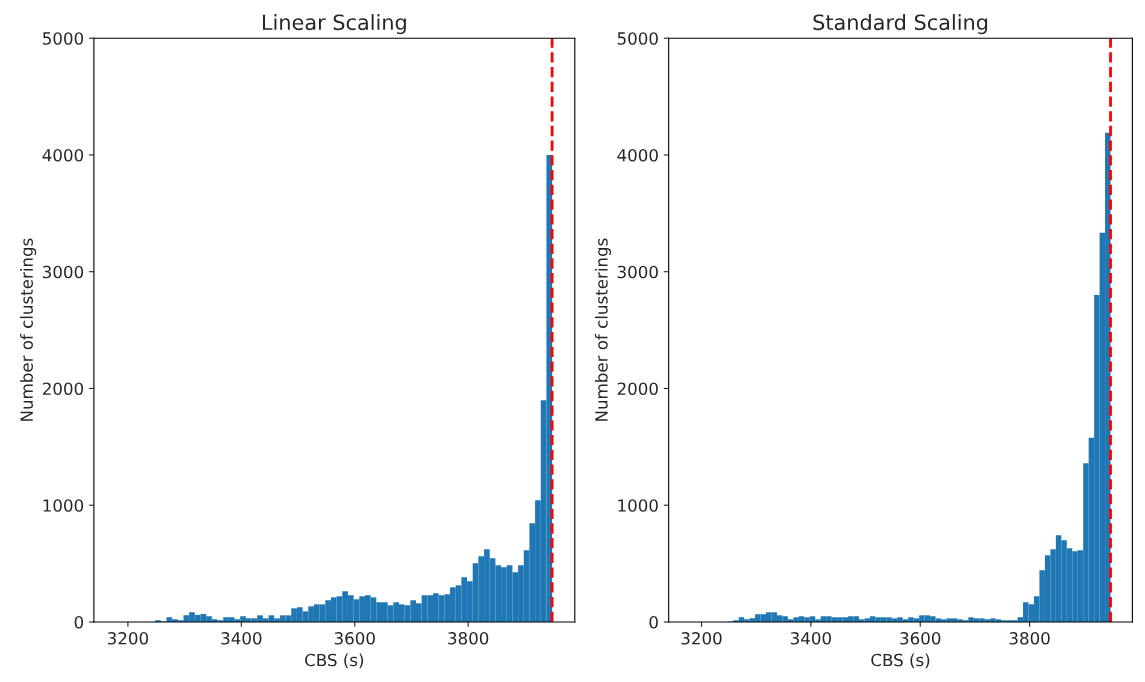 This screenshot has width=1145, height=682. Describe the element at coordinates (900, 24) in the screenshot. I see `chart-title: Standard Scaling` at that location.